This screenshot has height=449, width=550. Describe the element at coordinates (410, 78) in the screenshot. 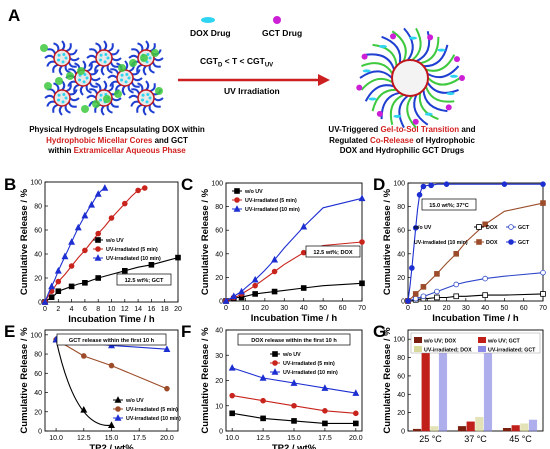

I see `dissociated-micelle` at that location.